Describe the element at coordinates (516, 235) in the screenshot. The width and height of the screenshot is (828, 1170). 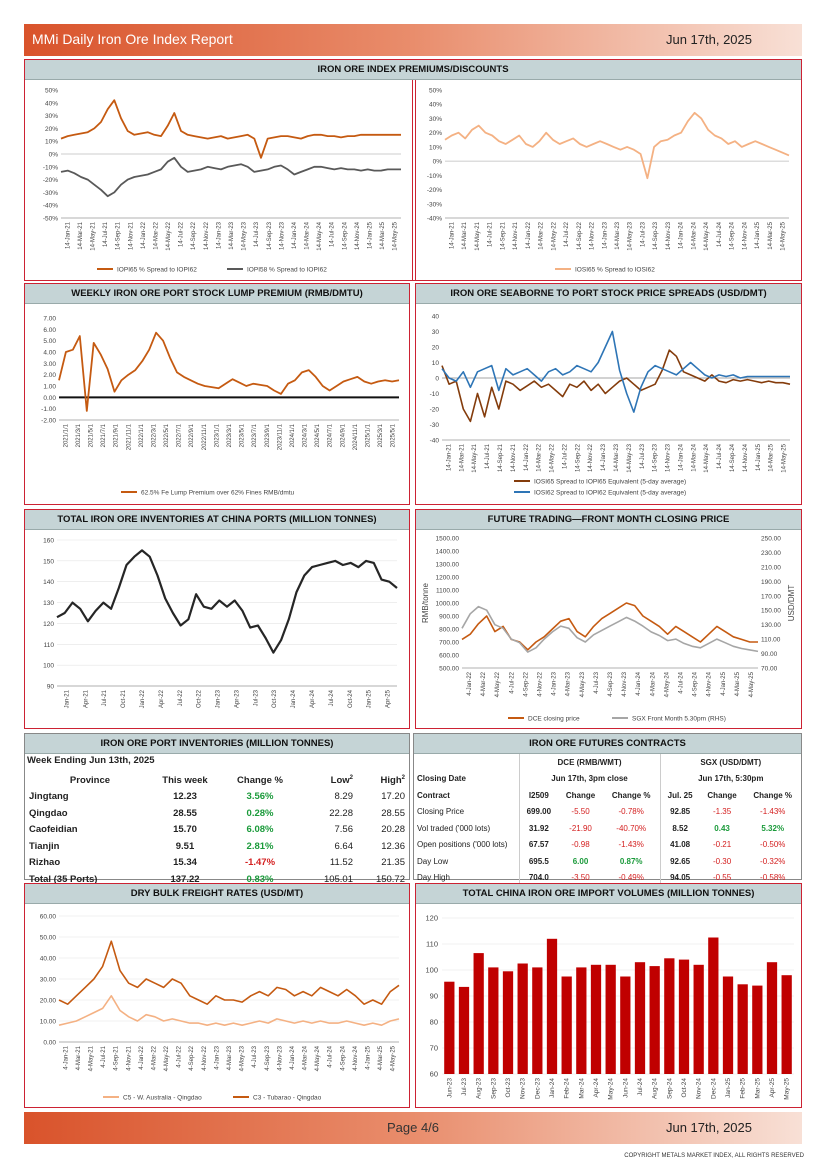
I see `x-tick-label: 14-Nov-21` at that location.